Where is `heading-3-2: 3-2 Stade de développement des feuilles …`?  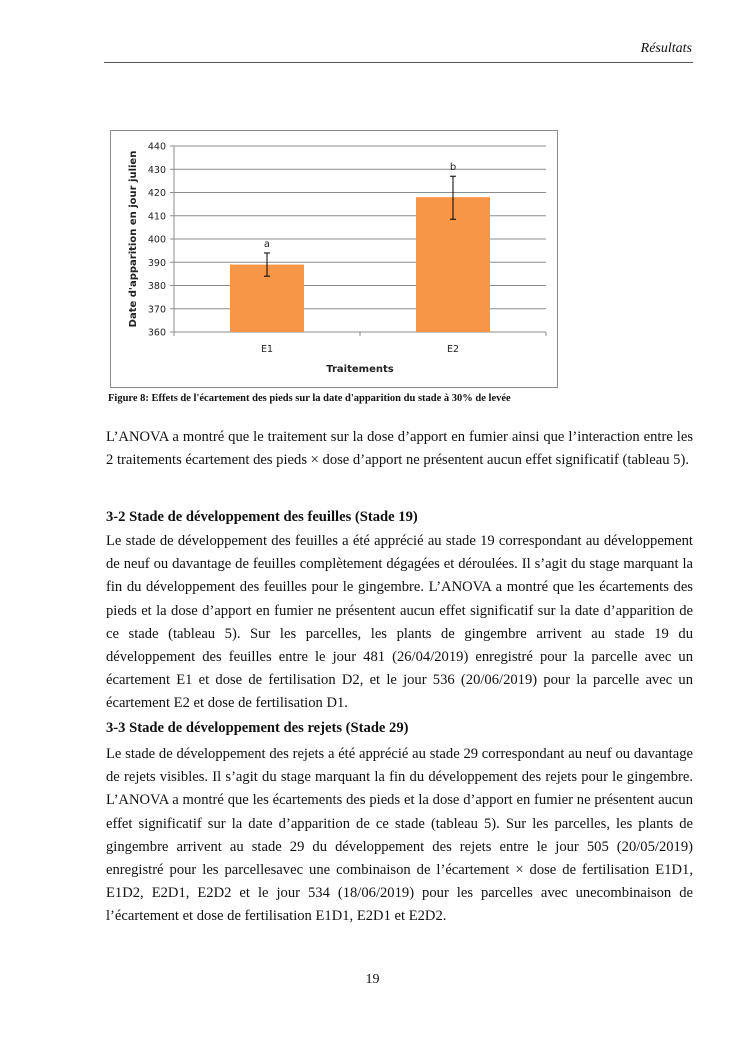
heading-3-2: 3-2 Stade de développement des feuilles … is located at coordinates (262, 517).